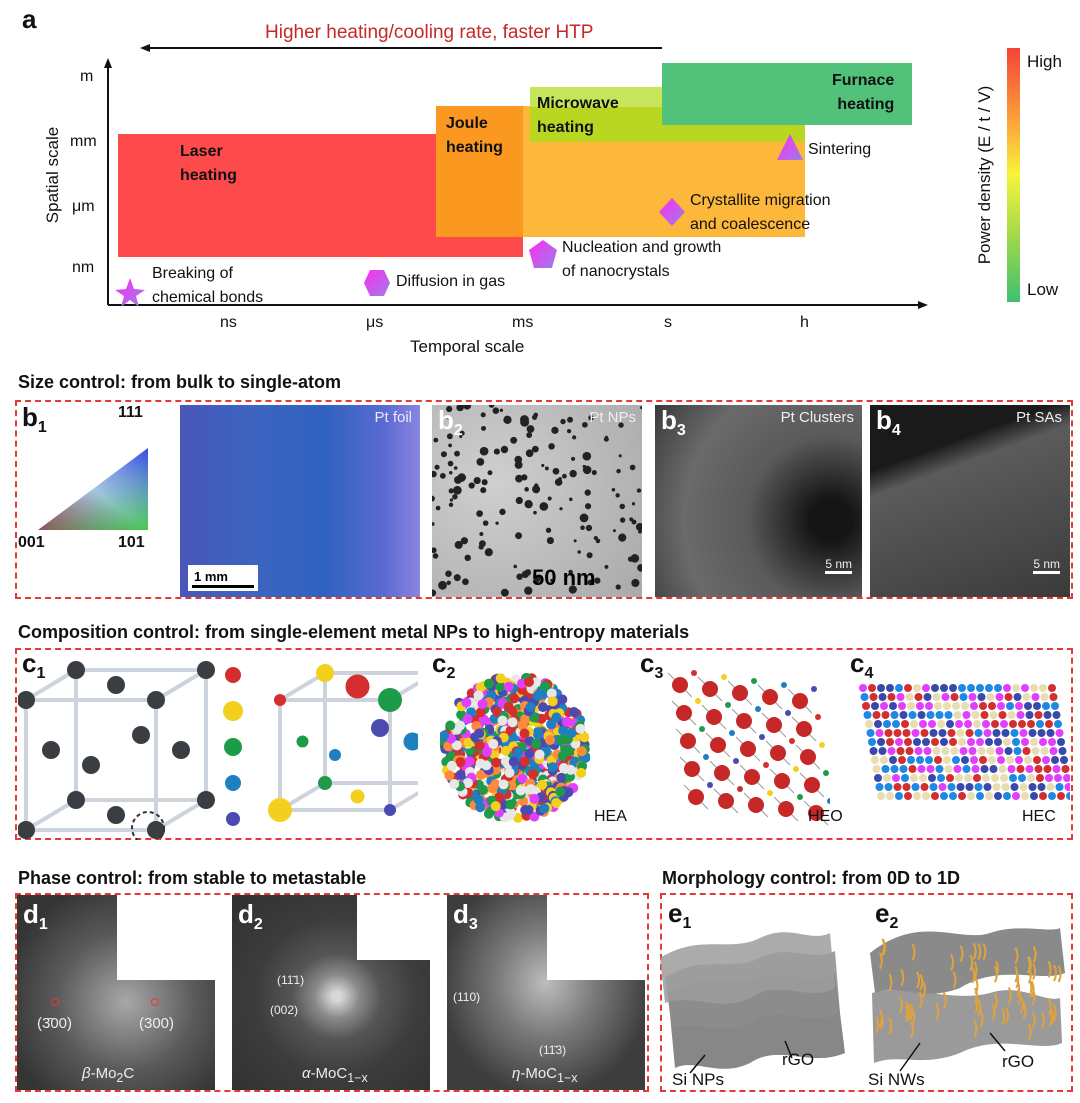  What do you see at coordinates (553, 1050) in the screenshot?
I see `spot-label: (11̄3)` at bounding box center [553, 1050].